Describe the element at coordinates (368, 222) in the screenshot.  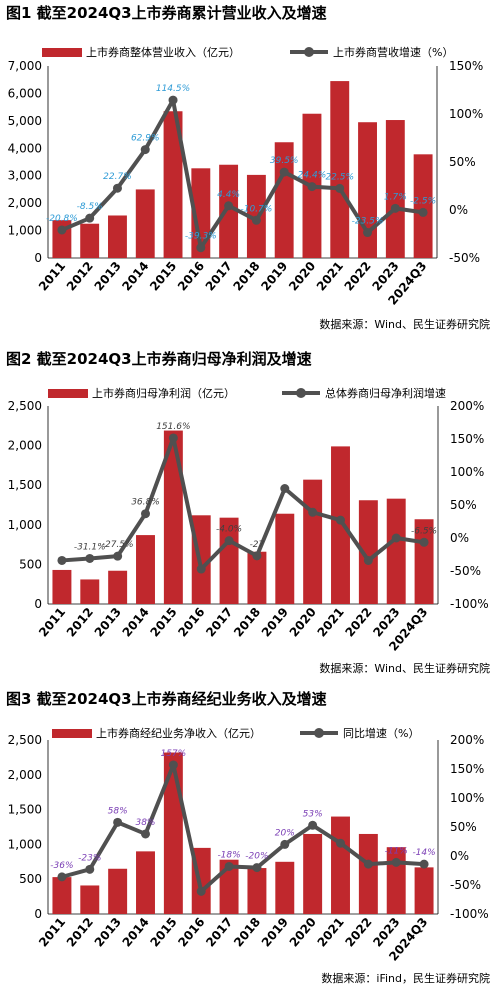
I see `data-label: -23.5%` at that location.